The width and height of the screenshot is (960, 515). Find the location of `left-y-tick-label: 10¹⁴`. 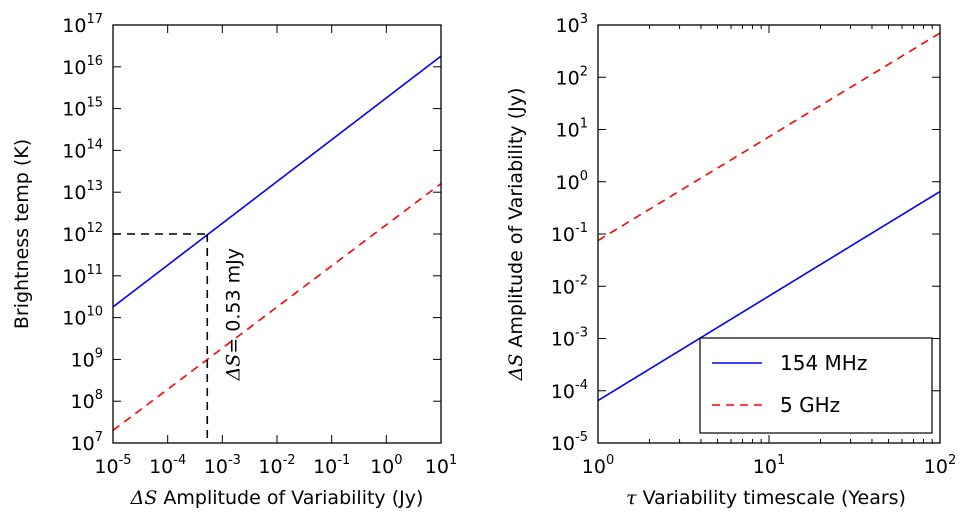

left-y-tick-label: 10¹⁴ is located at coordinates (82, 149).